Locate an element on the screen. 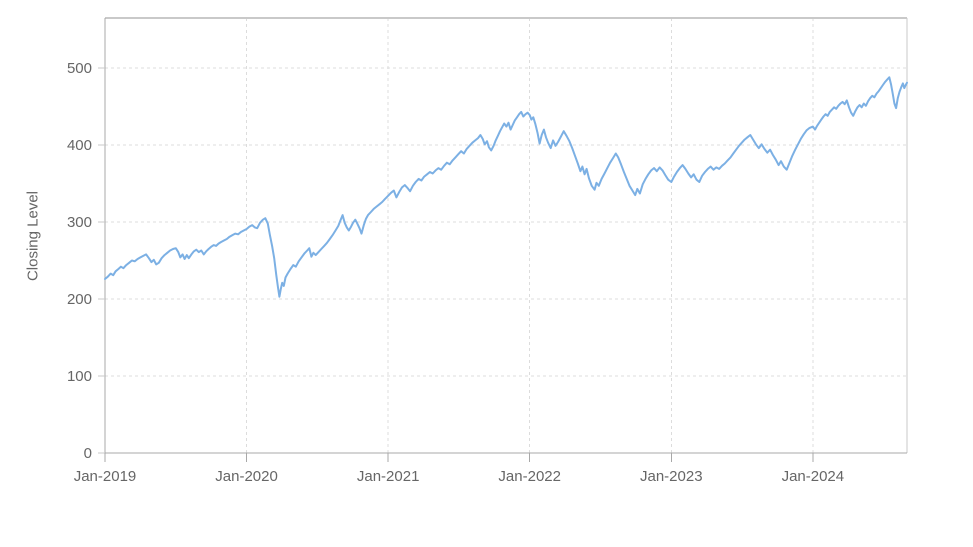 This screenshot has width=973, height=547. y-tick-label: 200 is located at coordinates (79, 299).